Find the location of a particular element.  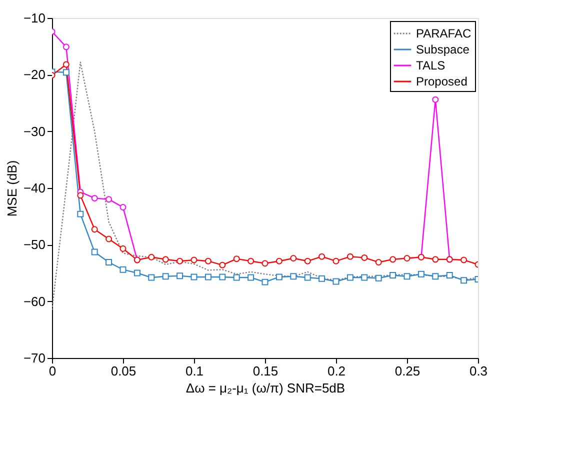

y-tick-label: −60 is located at coordinates (34, 301).